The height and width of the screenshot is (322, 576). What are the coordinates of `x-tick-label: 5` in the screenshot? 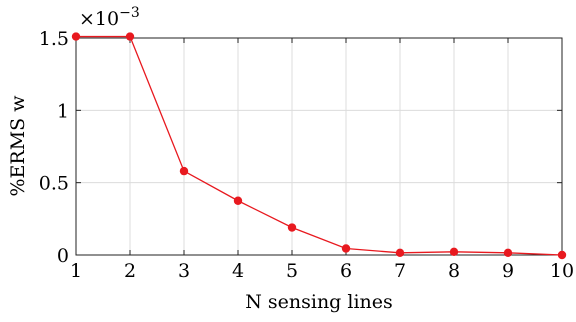 It's located at (292, 271).